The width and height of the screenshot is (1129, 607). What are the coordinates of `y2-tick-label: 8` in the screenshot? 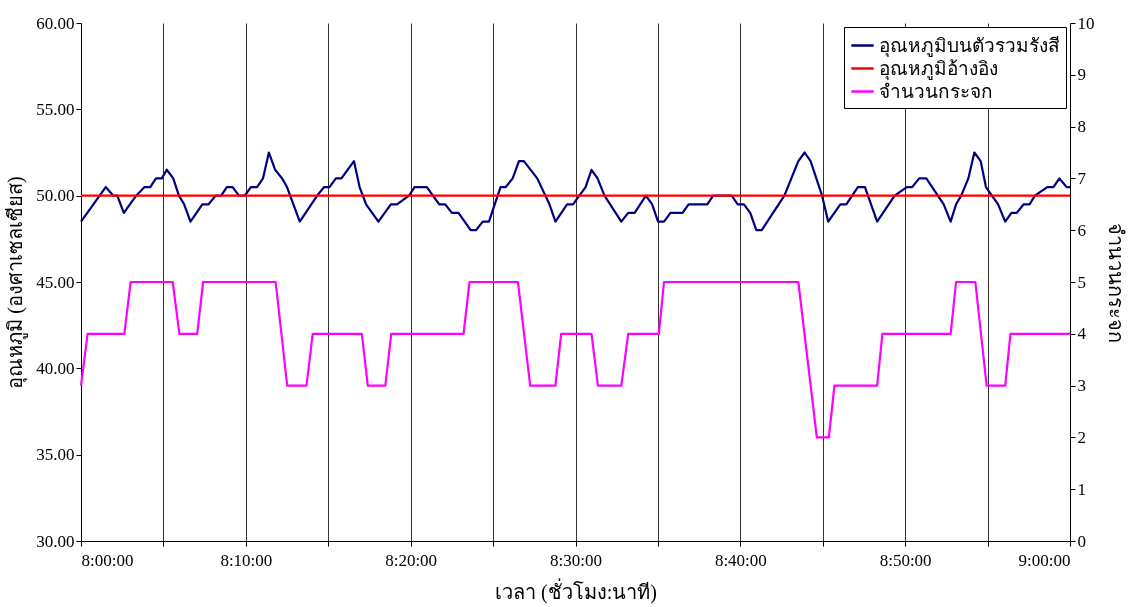 It's located at (1081, 127).